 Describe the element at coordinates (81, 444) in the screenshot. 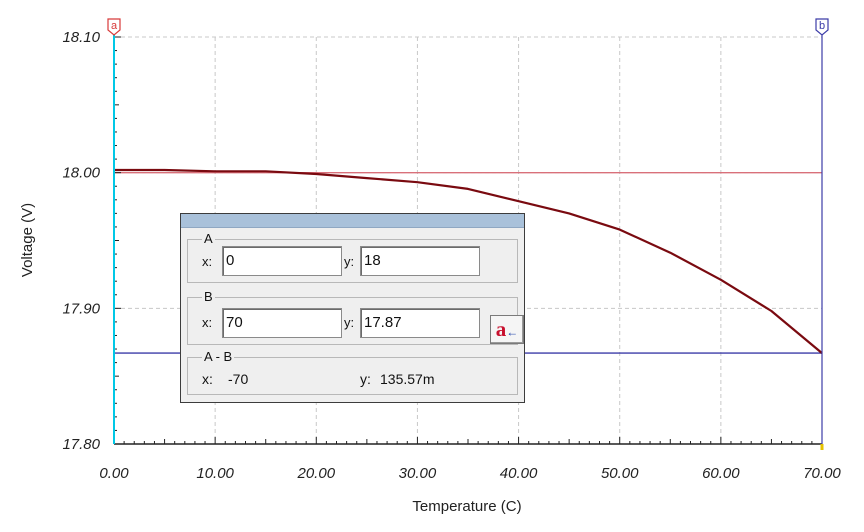

I see `y-tick-label: 17.80` at that location.